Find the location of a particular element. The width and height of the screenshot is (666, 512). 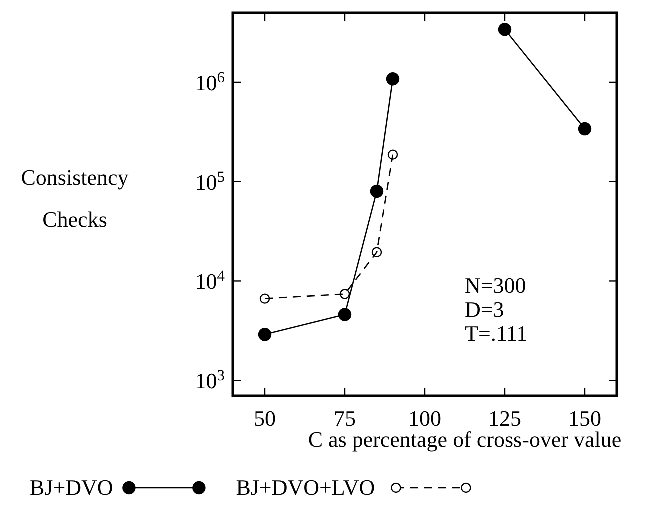

y-tick-label: 10$^{6}$ is located at coordinates (210, 82).